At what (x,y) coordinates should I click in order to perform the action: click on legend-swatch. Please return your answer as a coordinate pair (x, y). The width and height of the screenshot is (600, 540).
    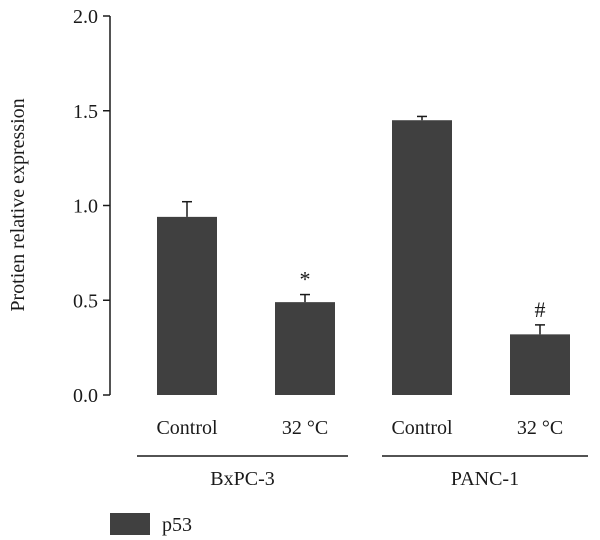
    Looking at the image, I should click on (130, 524).